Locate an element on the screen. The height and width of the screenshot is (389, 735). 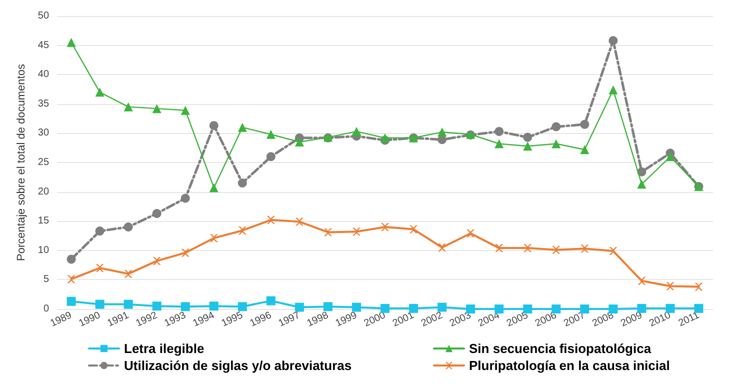
y-tick-label: 30 is located at coordinates (44, 133).